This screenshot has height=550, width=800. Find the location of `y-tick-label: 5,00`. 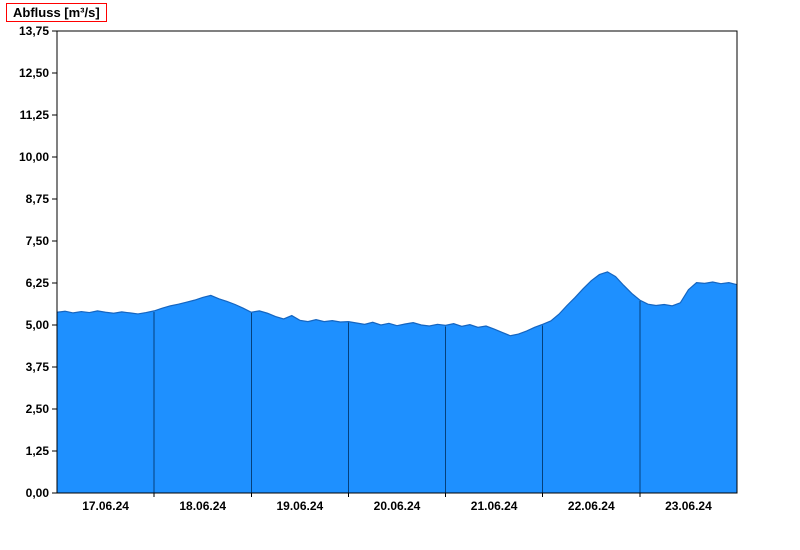

y-tick-label: 5,00 is located at coordinates (38, 325).